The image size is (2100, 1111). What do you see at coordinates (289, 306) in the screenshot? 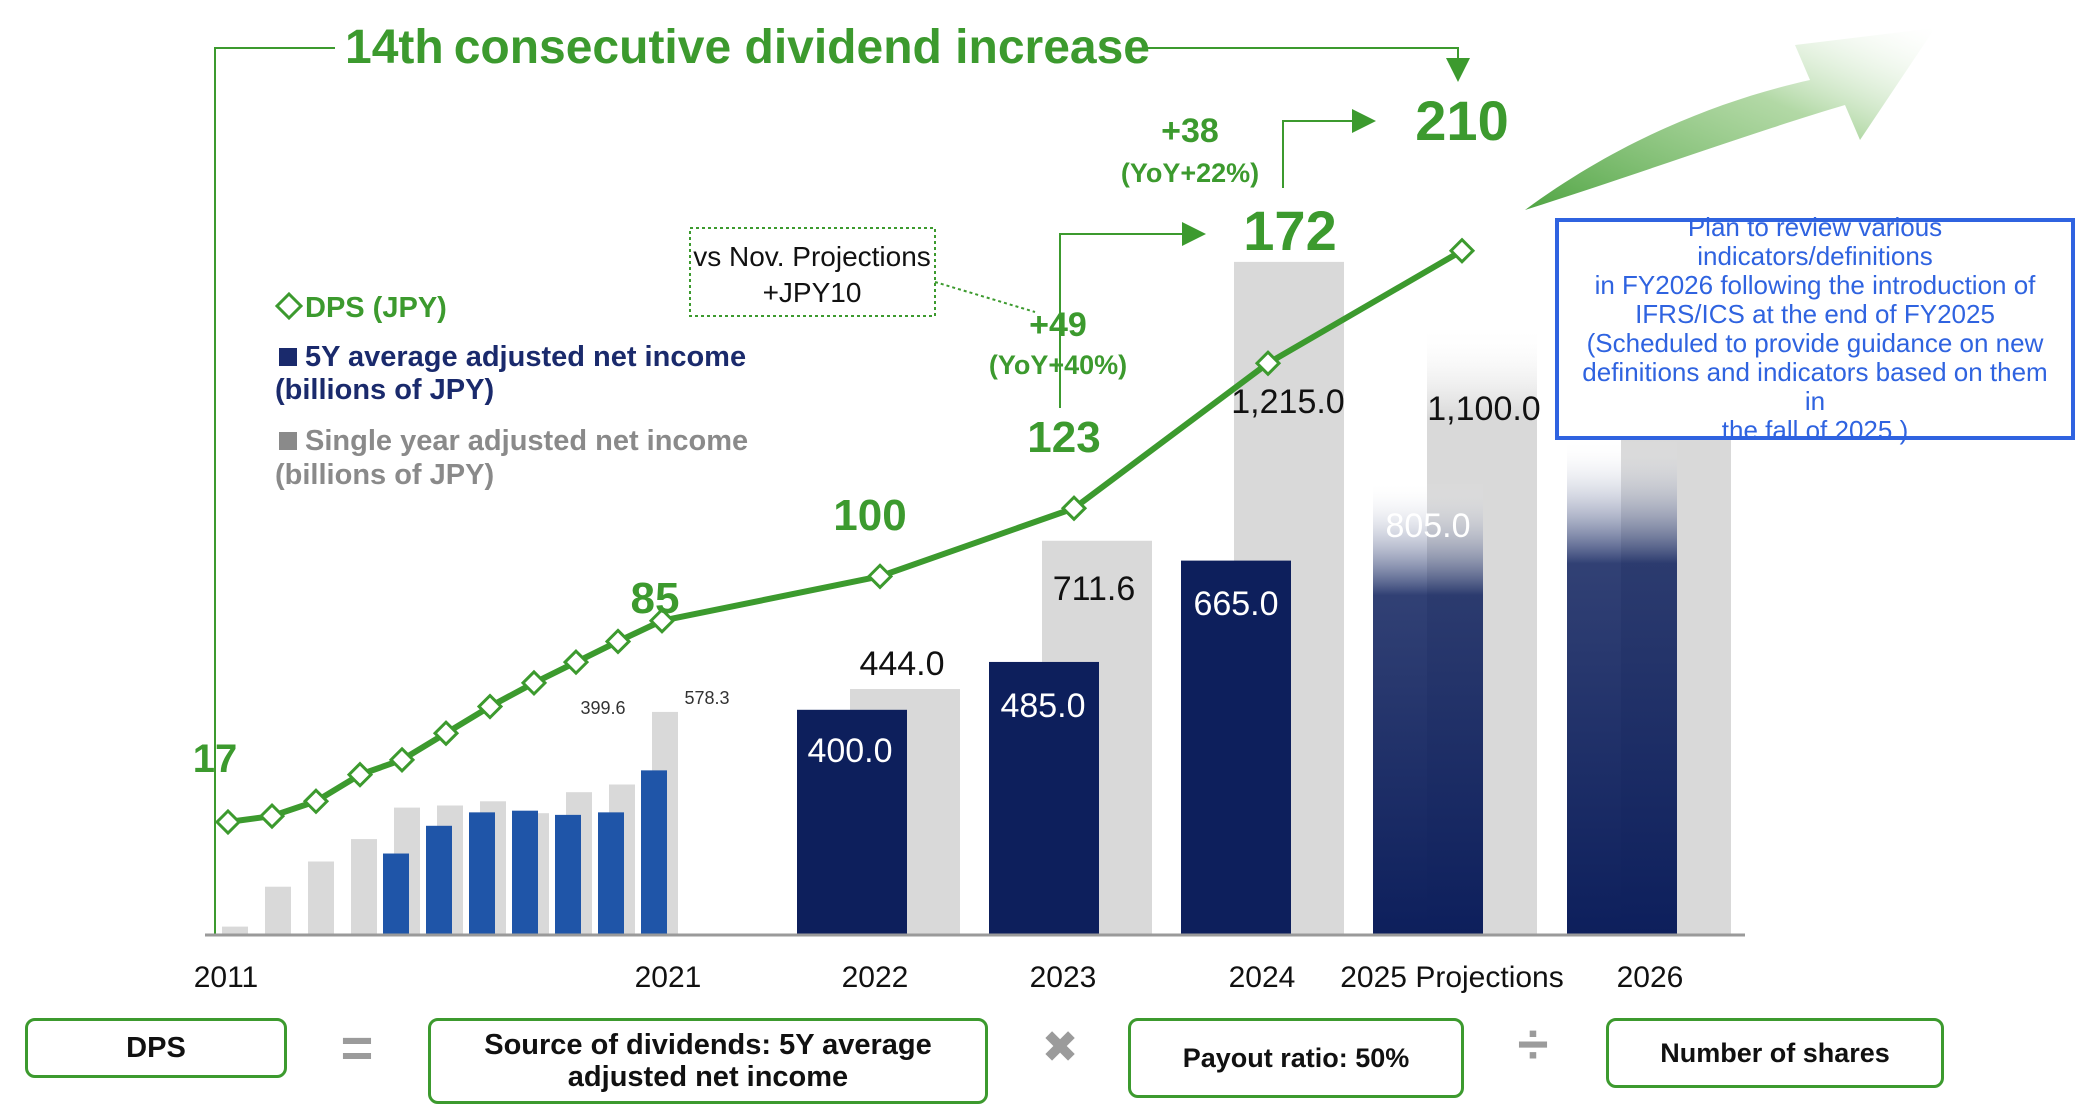
I see `legend-dps-icon` at bounding box center [289, 306].